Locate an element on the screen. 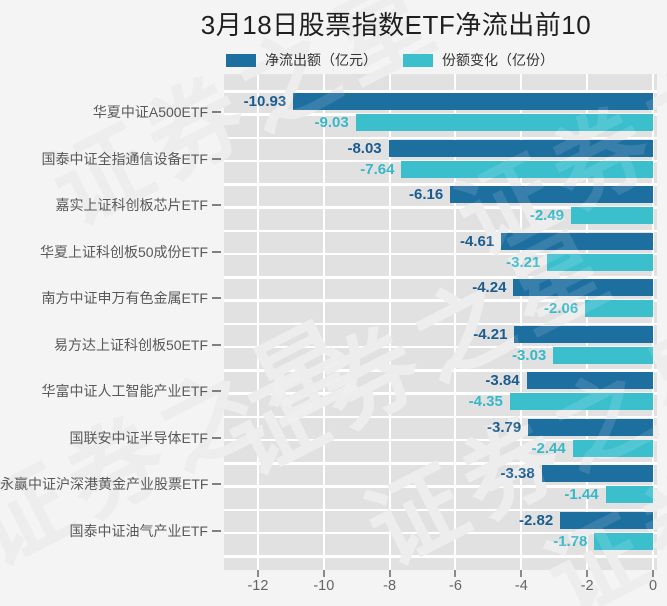 This screenshot has height=606, width=667. category-label: 国联安中证半导体ETF is located at coordinates (138, 437).